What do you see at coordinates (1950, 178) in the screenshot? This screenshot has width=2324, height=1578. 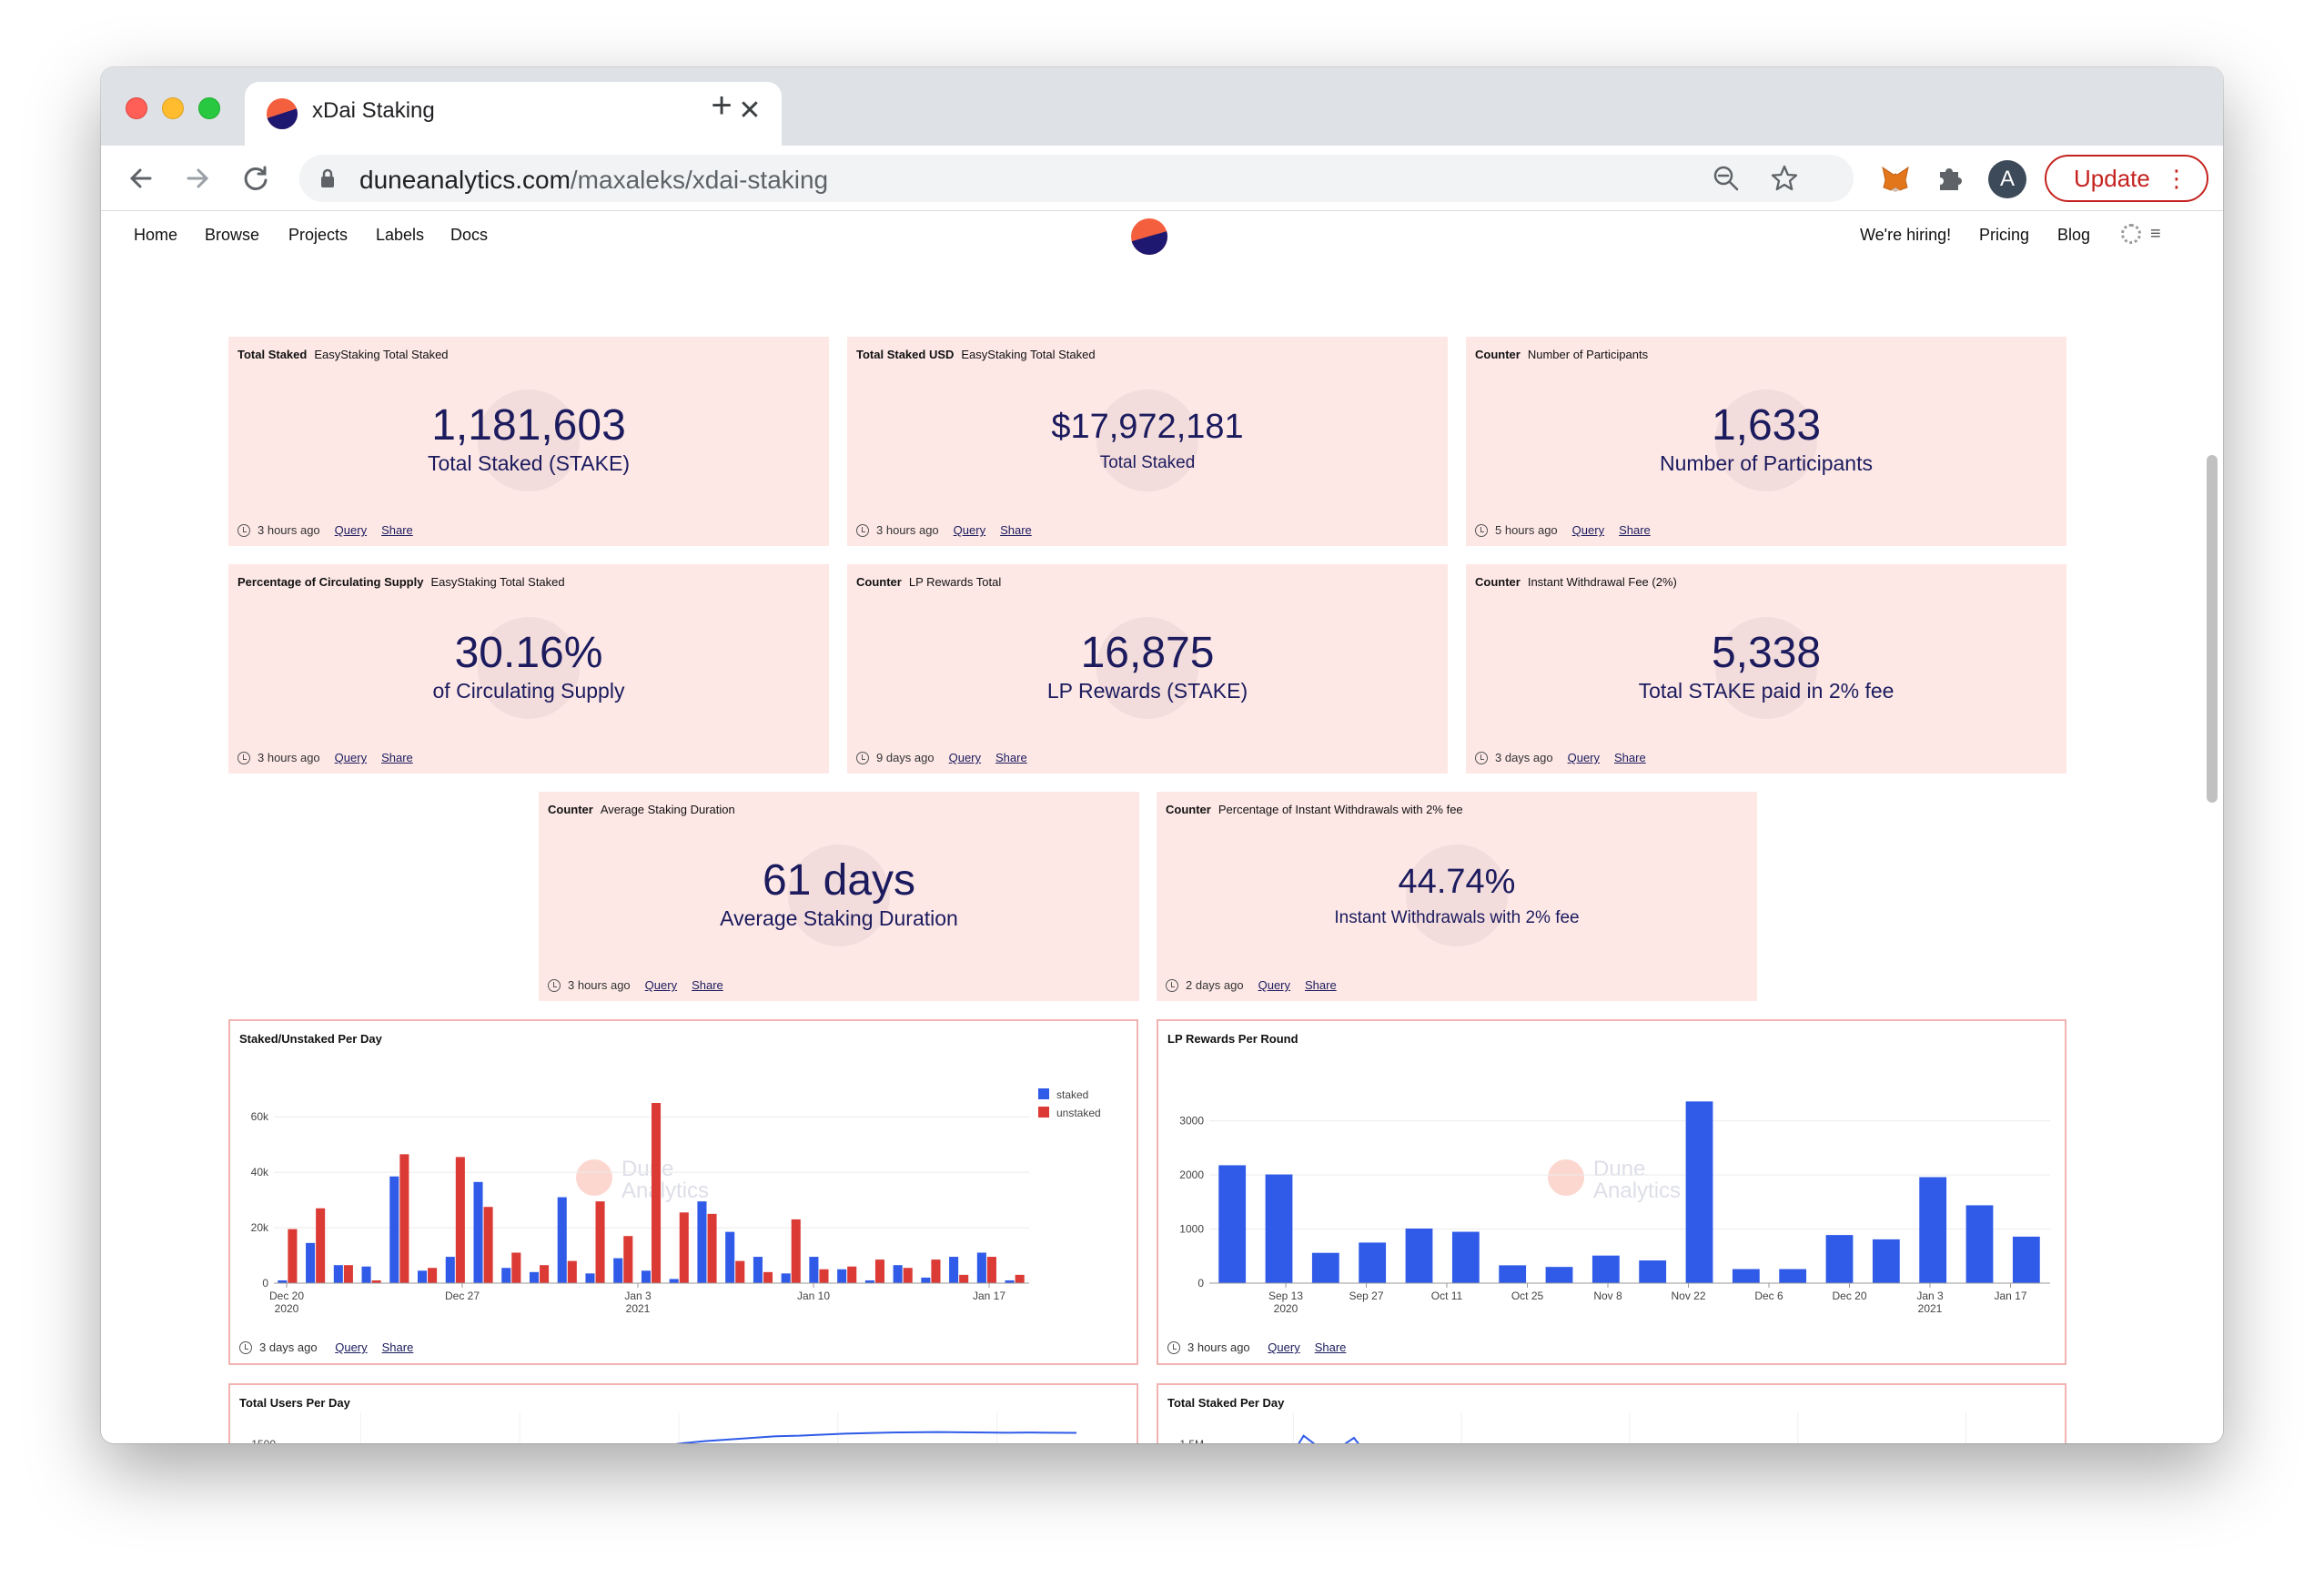 I see `extensions-puzzle-icon` at bounding box center [1950, 178].